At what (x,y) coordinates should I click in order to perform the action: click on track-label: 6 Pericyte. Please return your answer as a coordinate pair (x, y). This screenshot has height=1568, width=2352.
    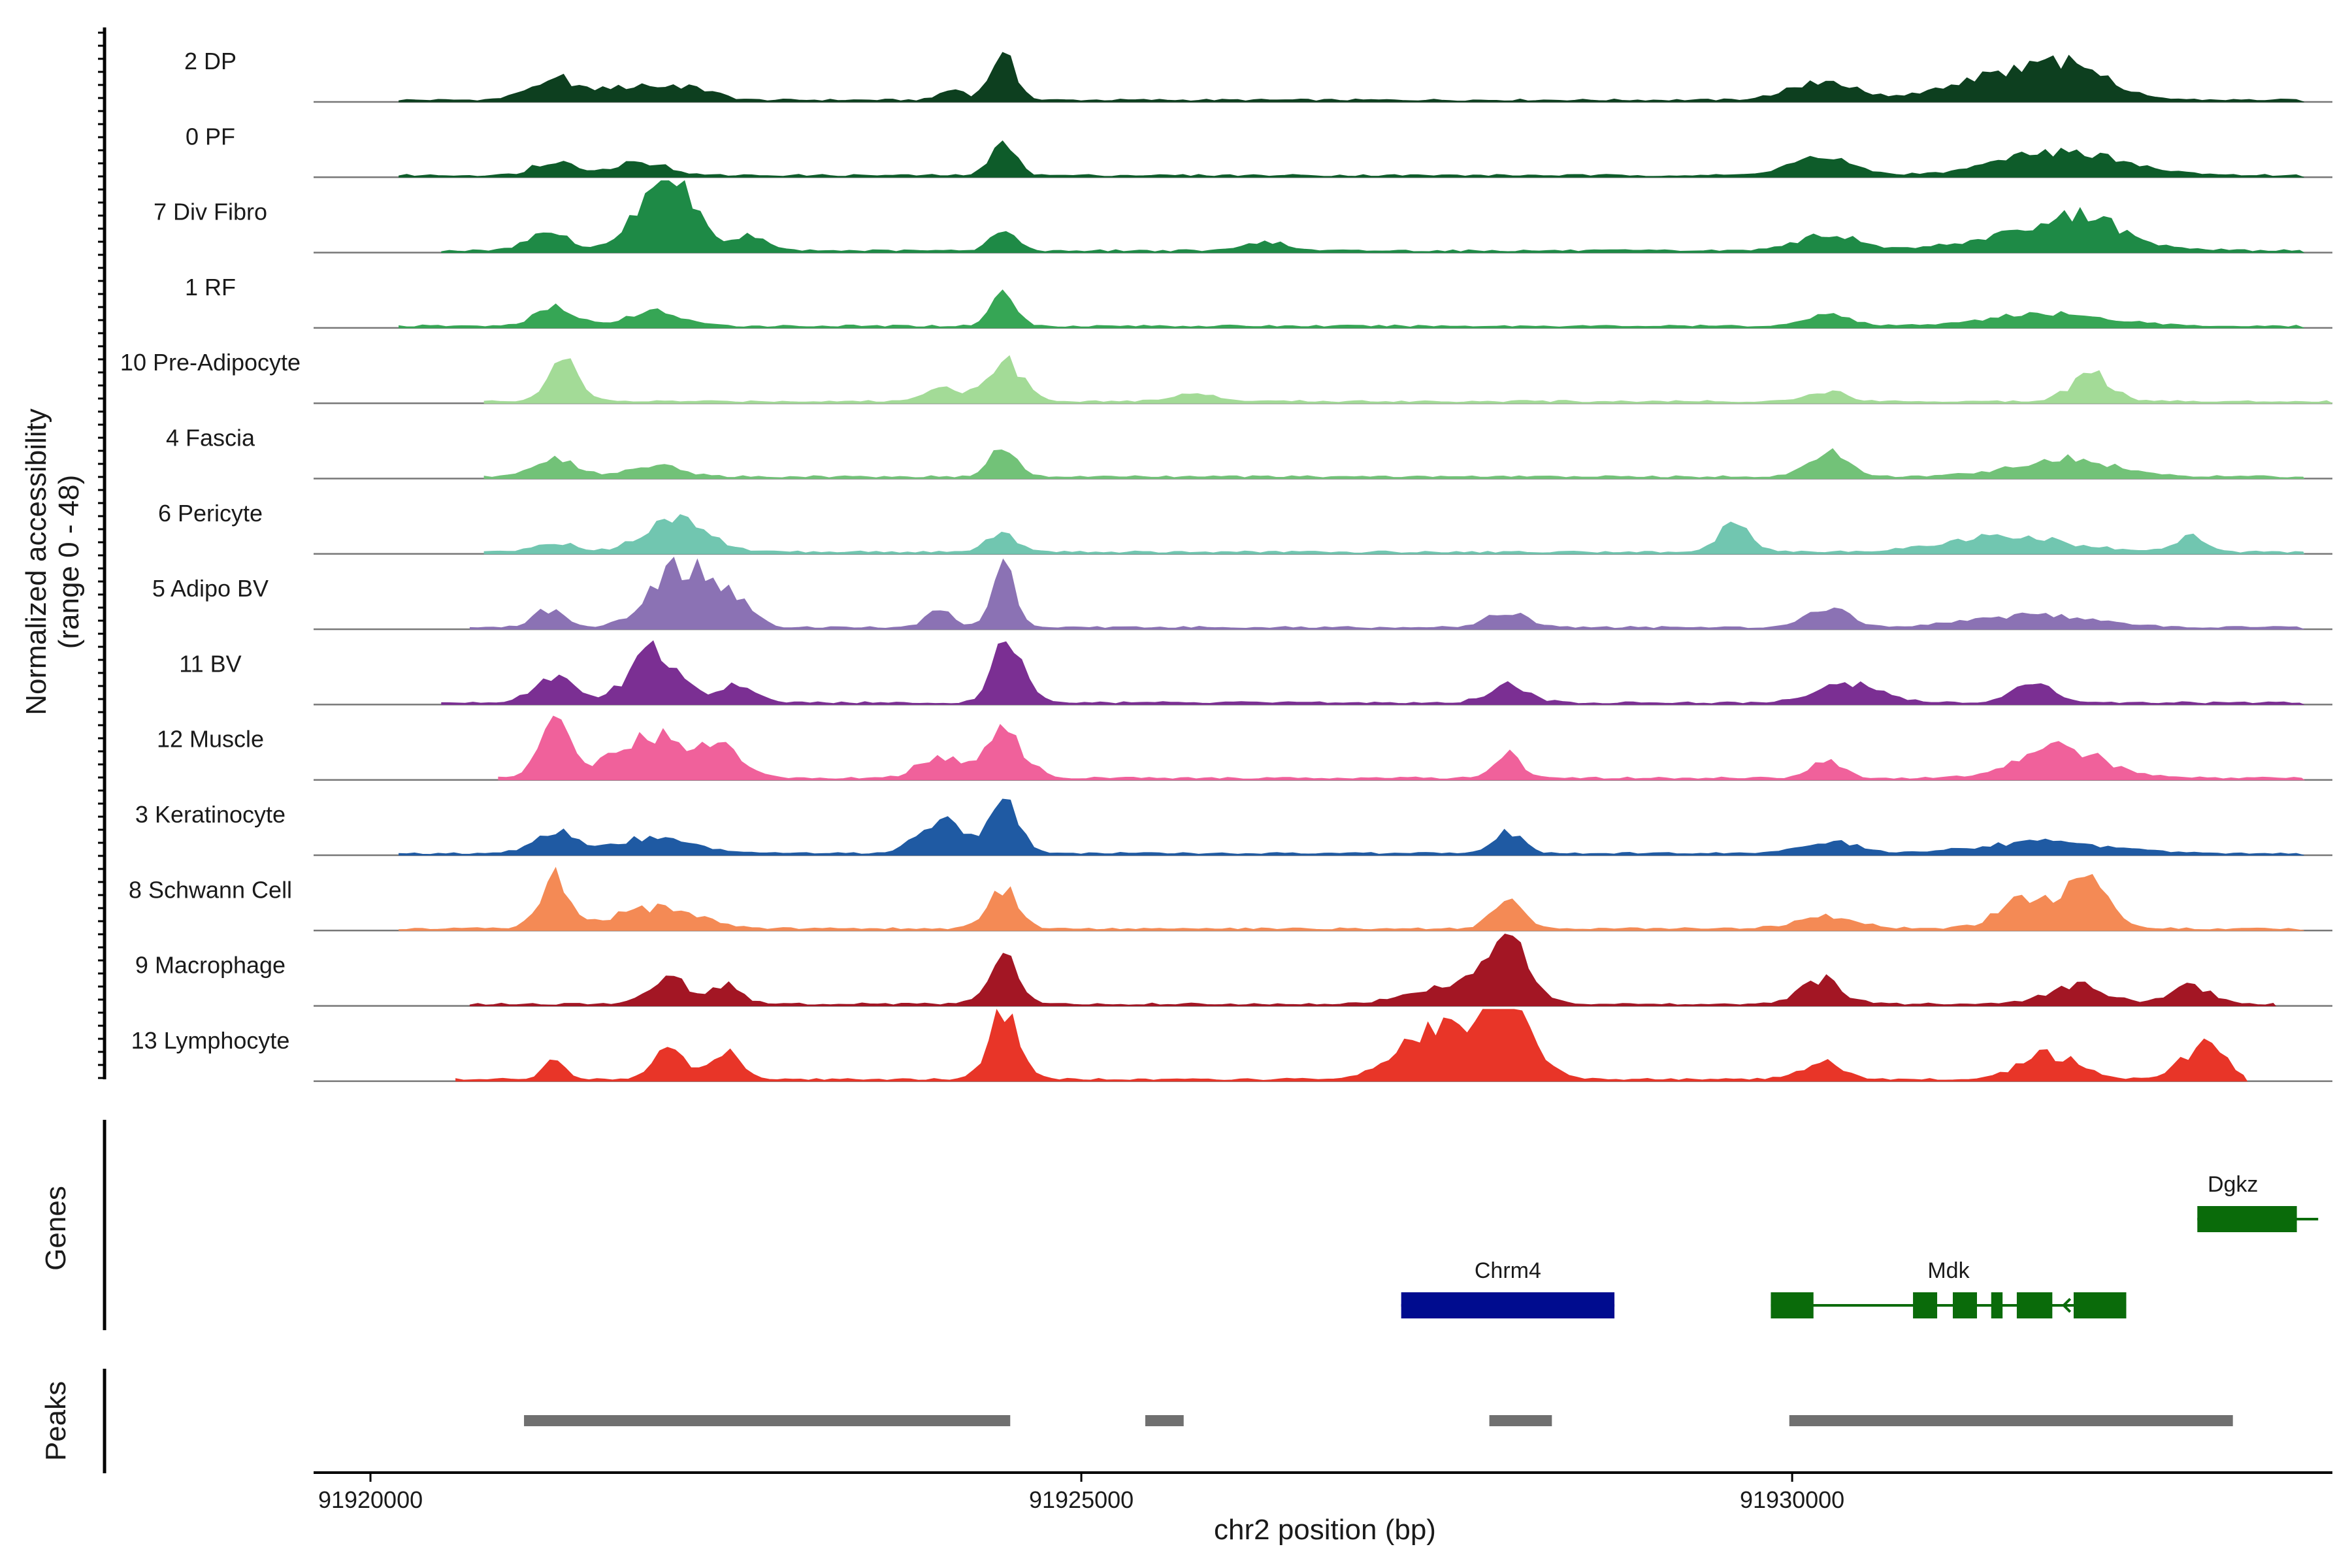
    Looking at the image, I should click on (210, 513).